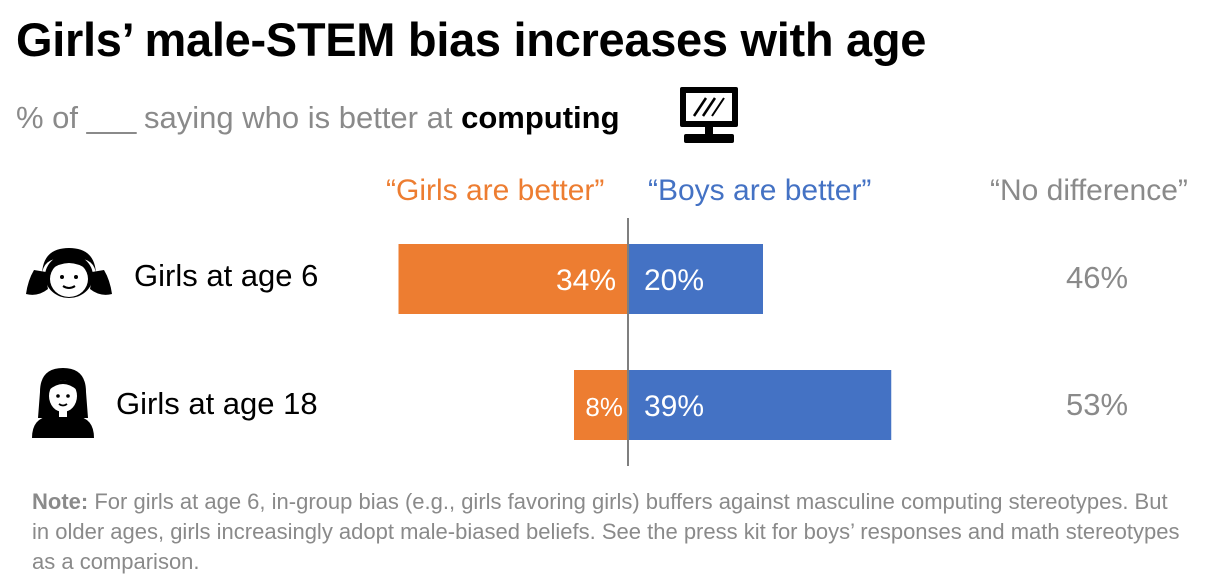 This screenshot has height=585, width=1218. I want to click on no-difference-value-age-6: 46%, so click(1097, 277).